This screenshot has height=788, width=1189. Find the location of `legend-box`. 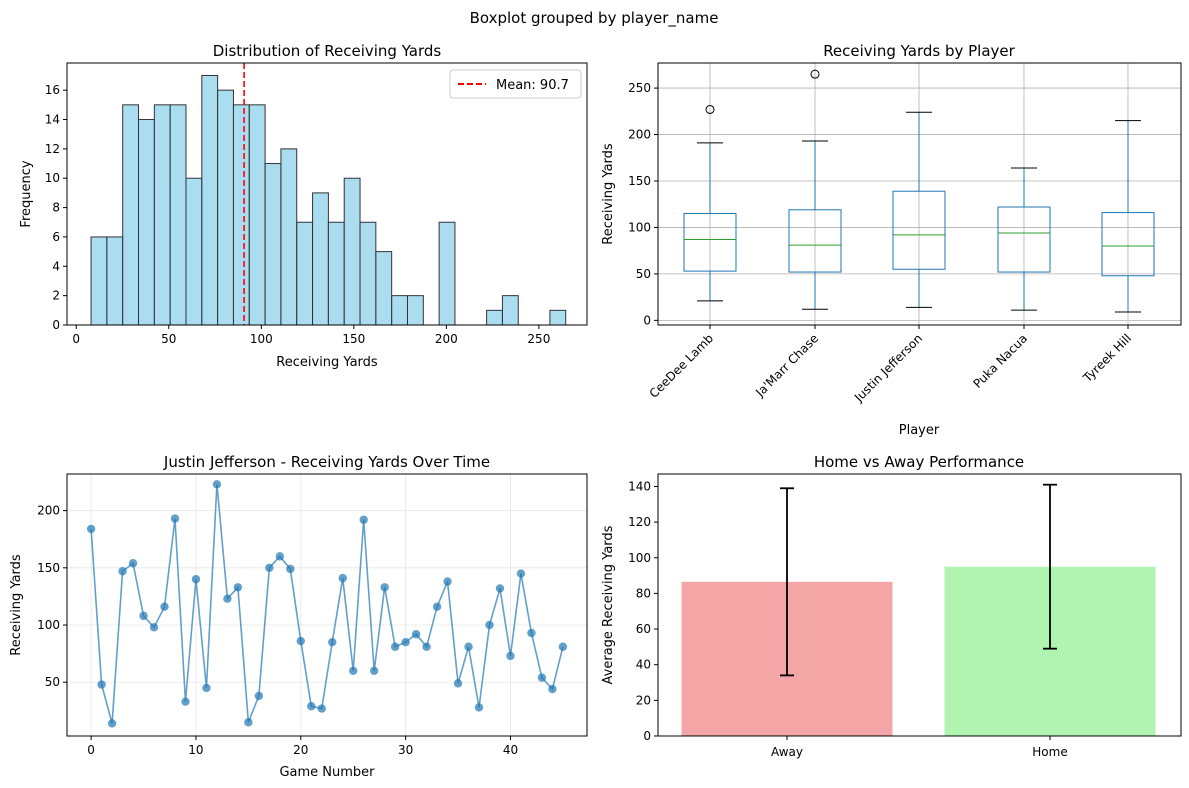

legend-box is located at coordinates (515, 84).